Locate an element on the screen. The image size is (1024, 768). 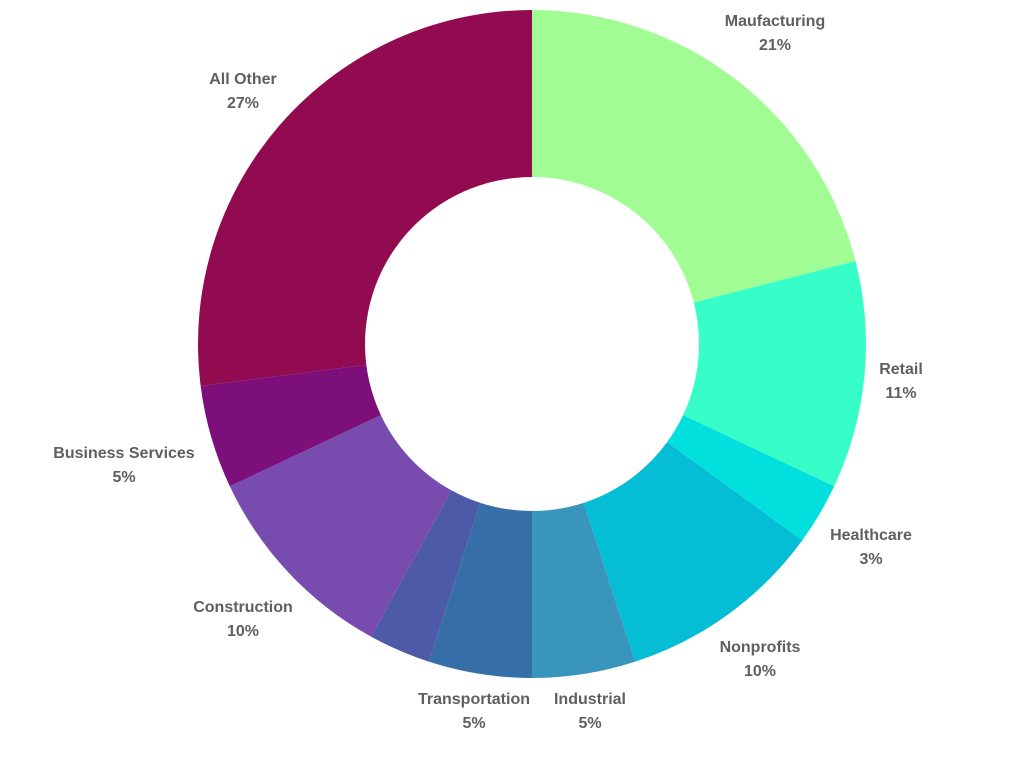
slice-industrial is located at coordinates (584, 590).